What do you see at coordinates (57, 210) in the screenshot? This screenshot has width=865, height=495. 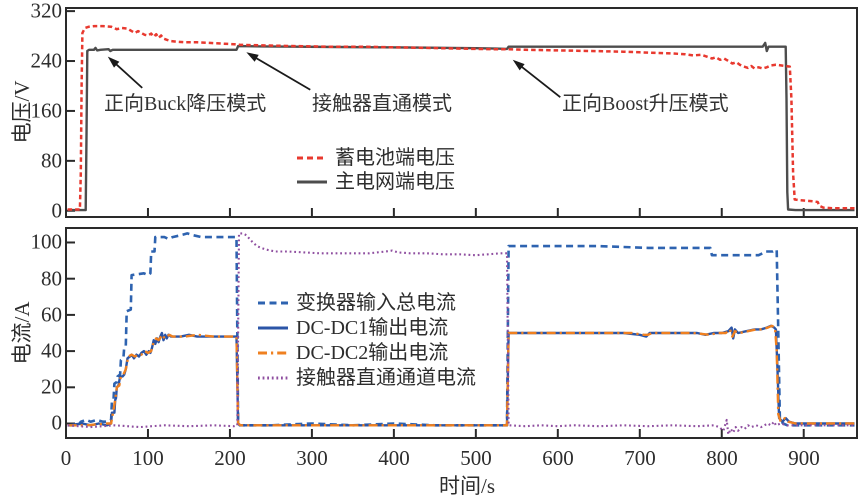 I see `voltage-ytick-0: 0` at bounding box center [57, 210].